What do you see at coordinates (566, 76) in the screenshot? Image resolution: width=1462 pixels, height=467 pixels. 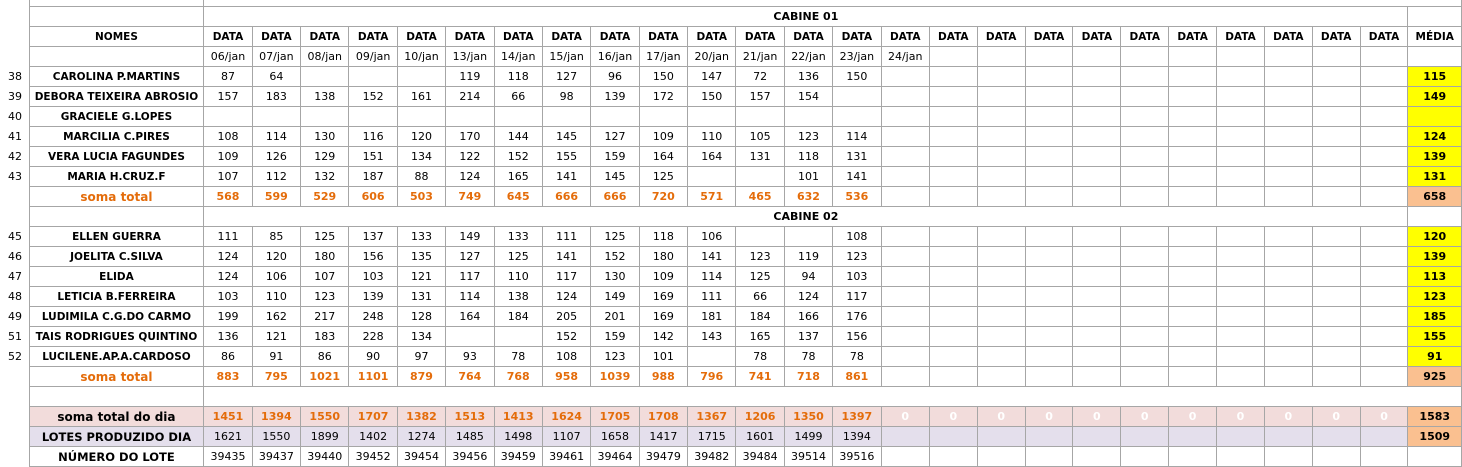 I see `value-cell: 127` at bounding box center [566, 76].